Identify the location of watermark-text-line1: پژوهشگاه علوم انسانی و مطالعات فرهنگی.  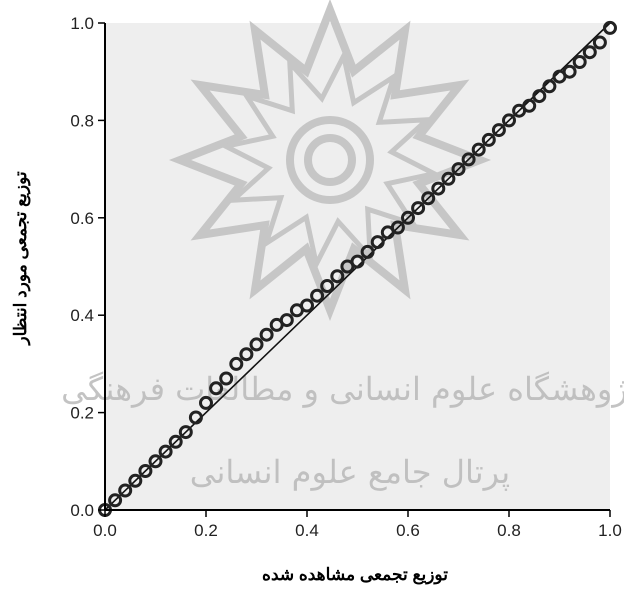
(342, 389).